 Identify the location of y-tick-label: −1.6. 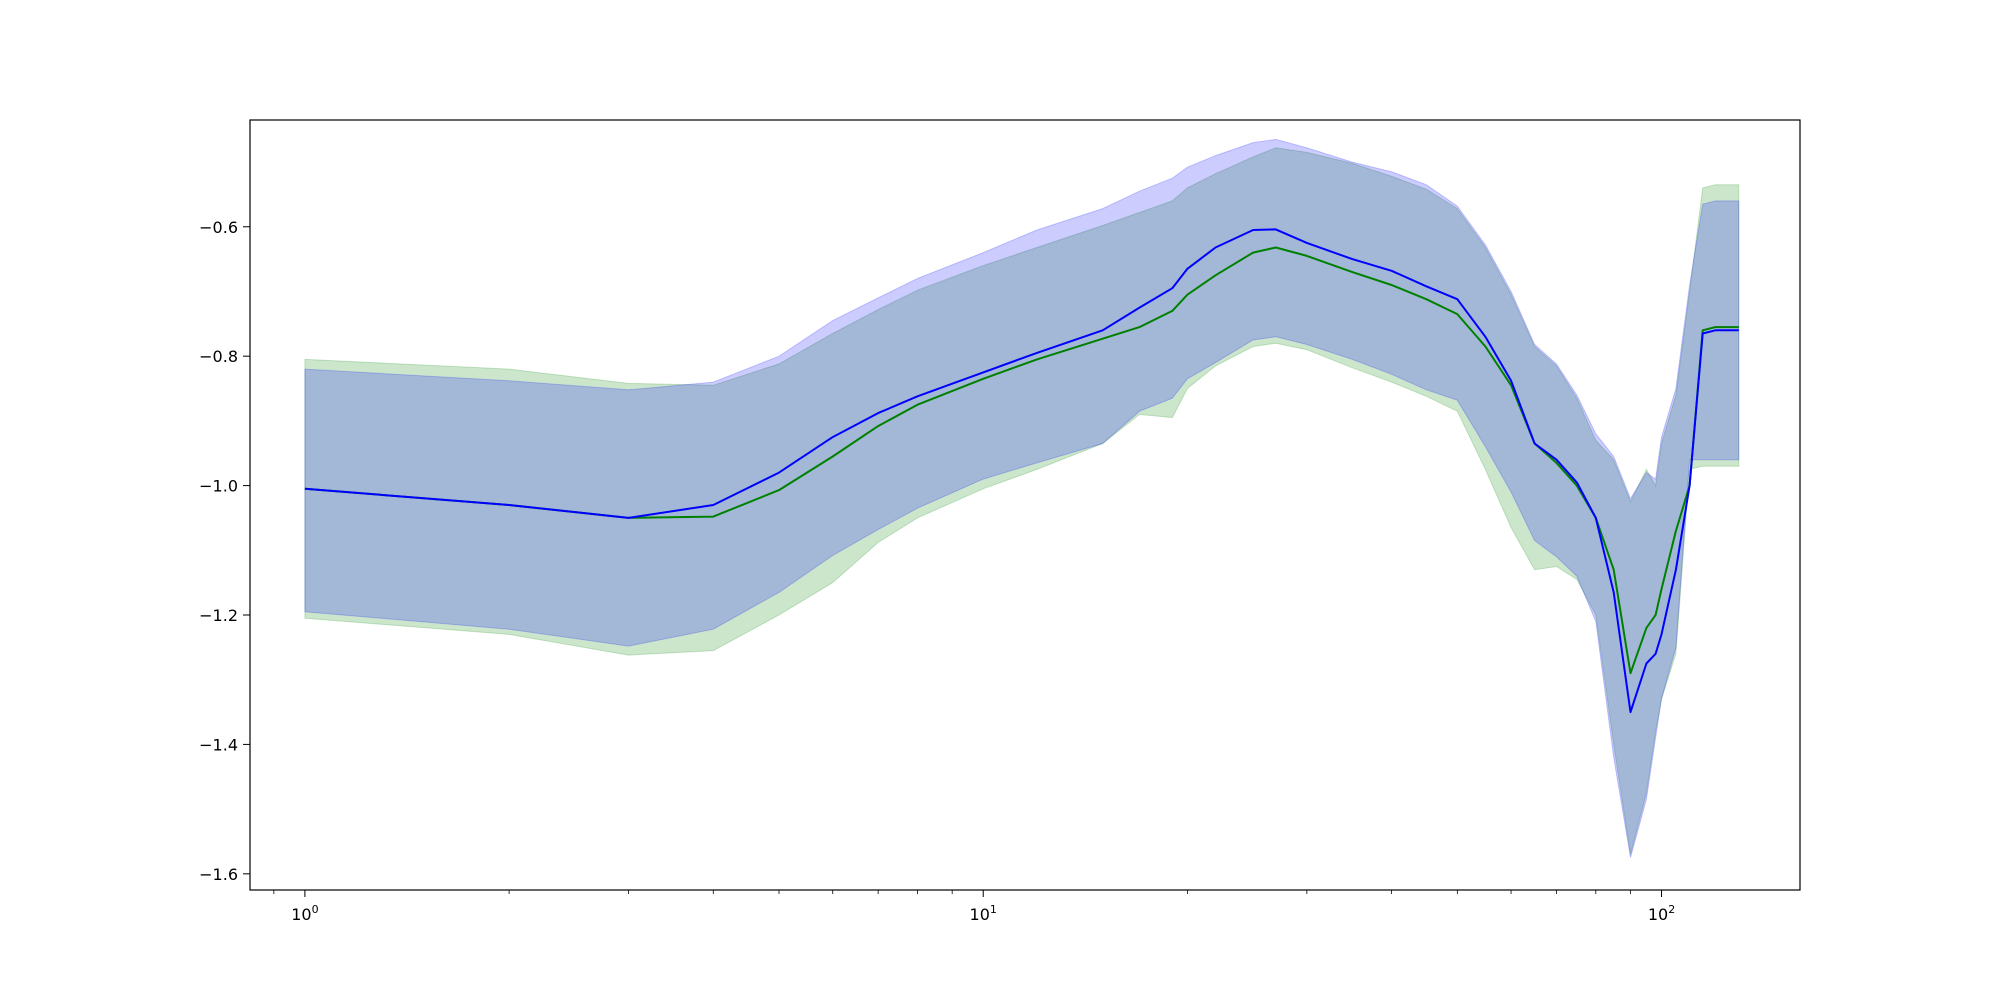
(218, 874).